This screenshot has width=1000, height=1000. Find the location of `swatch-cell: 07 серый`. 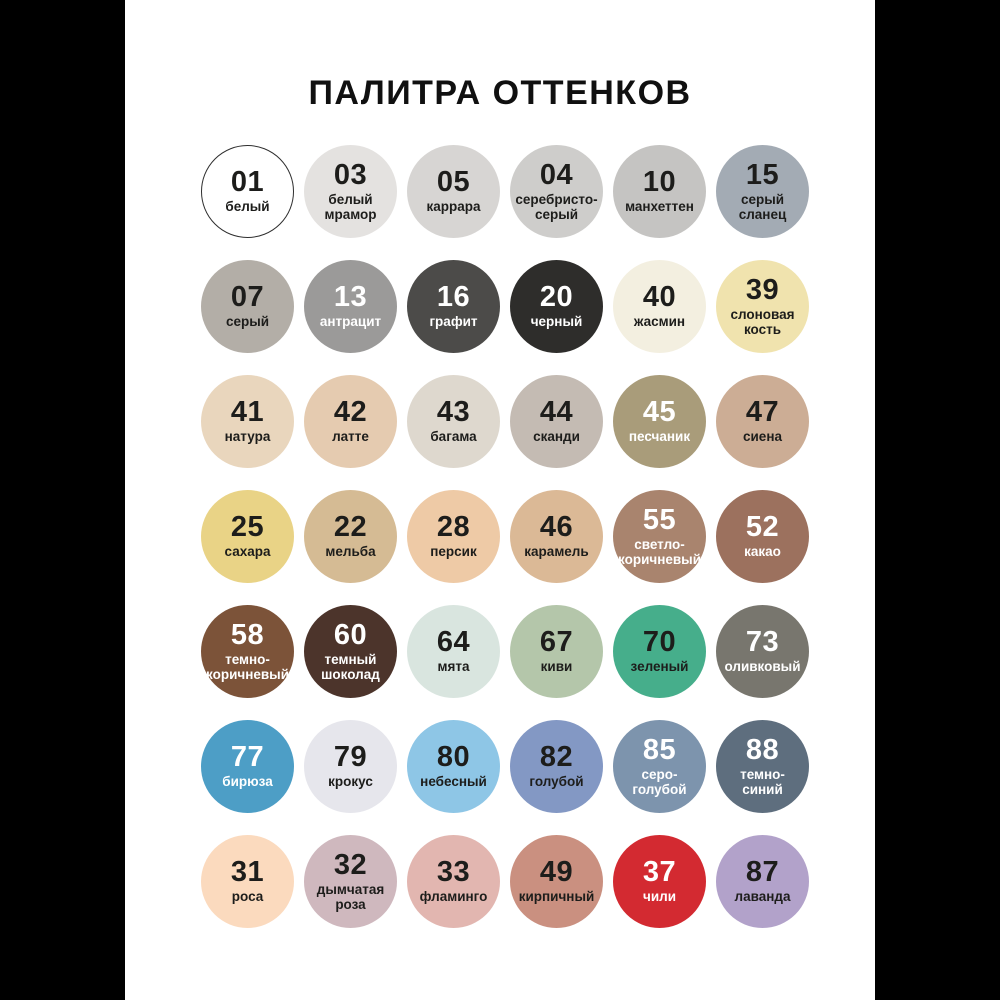

swatch-cell: 07 серый is located at coordinates (247, 306).